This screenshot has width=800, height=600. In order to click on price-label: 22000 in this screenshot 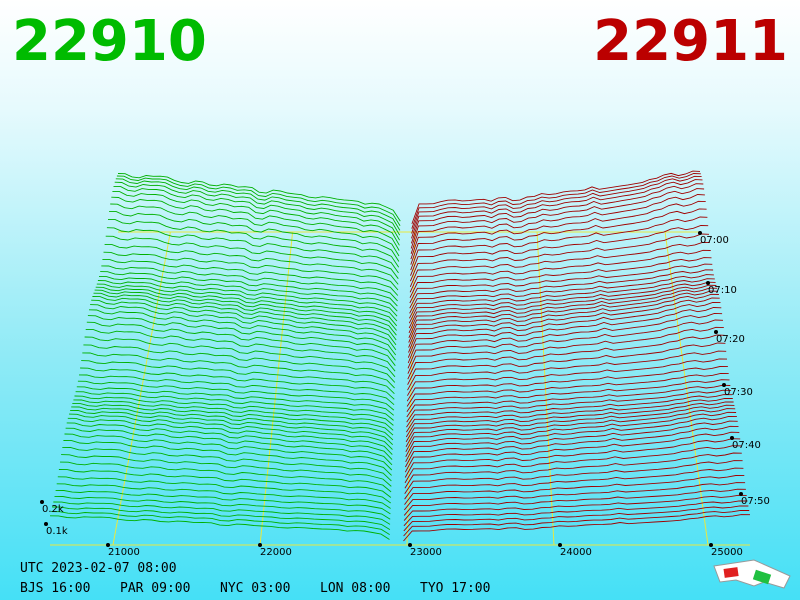, I will do `click(276, 552)`.